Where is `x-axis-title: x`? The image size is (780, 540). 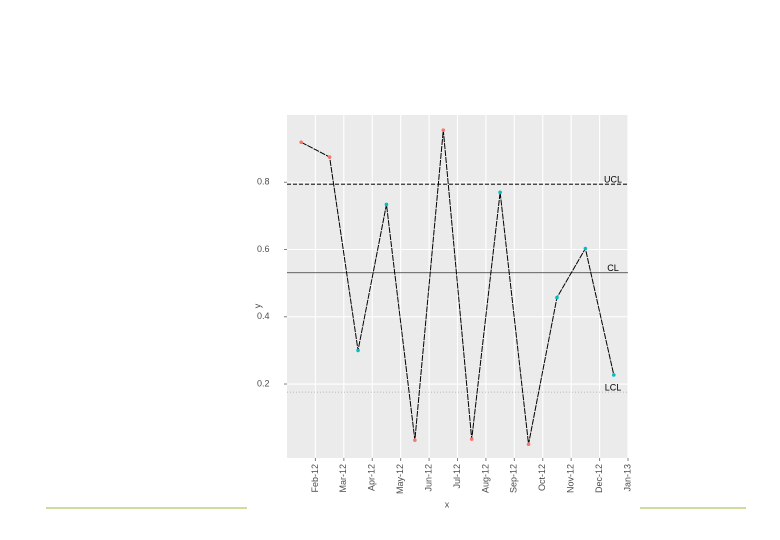 x-axis-title: x is located at coordinates (447, 504).